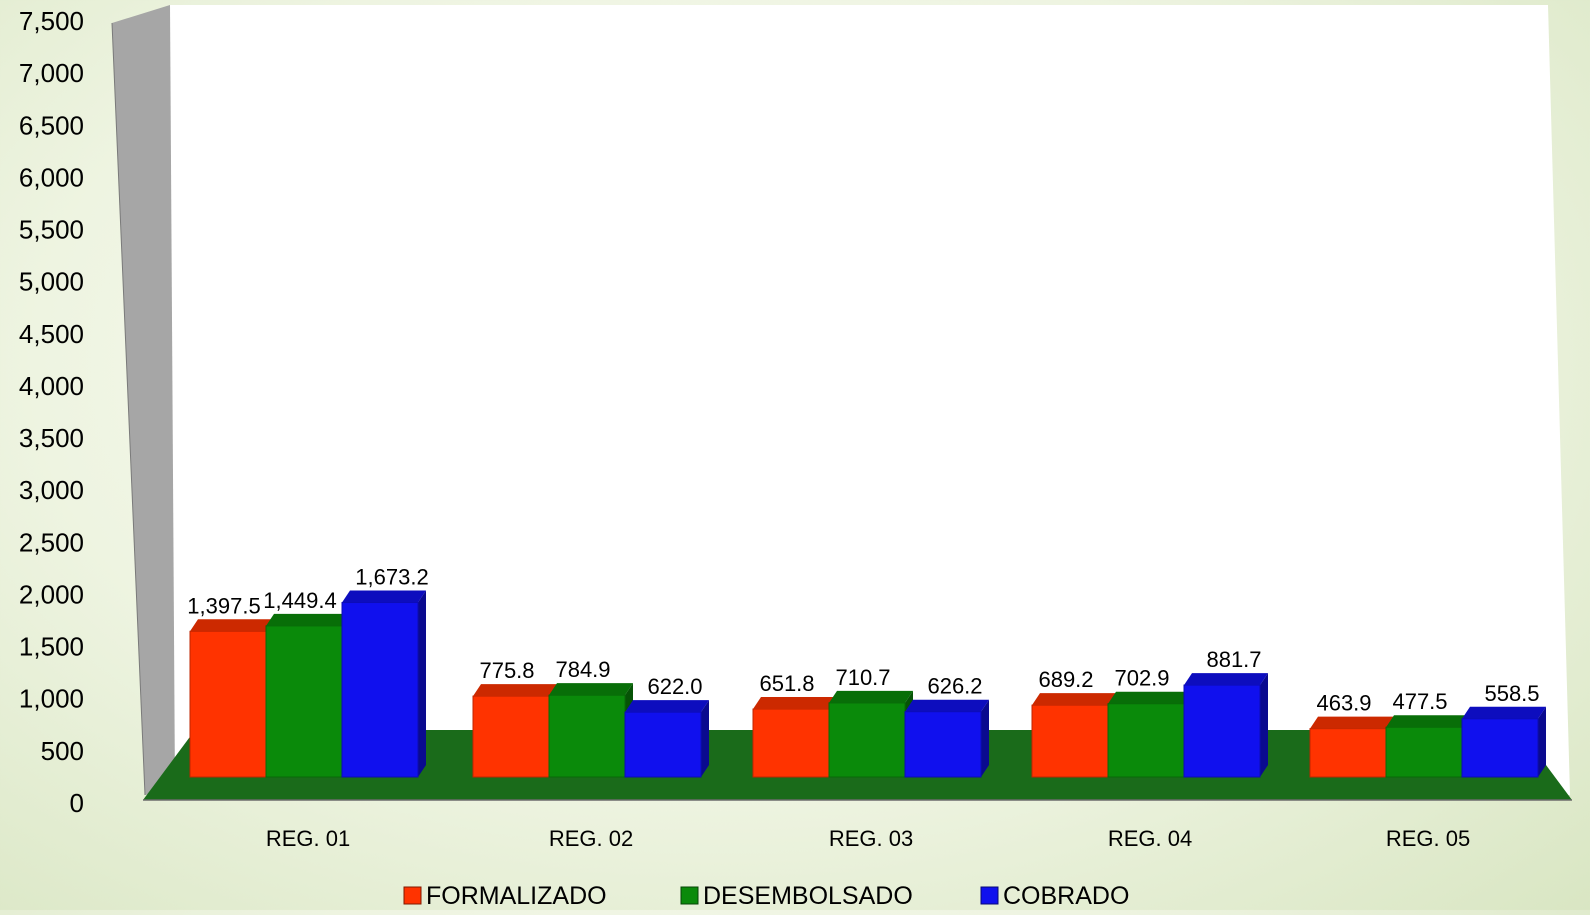 The image size is (1590, 915). What do you see at coordinates (954, 686) in the screenshot?
I see `data-label: 626.2` at bounding box center [954, 686].